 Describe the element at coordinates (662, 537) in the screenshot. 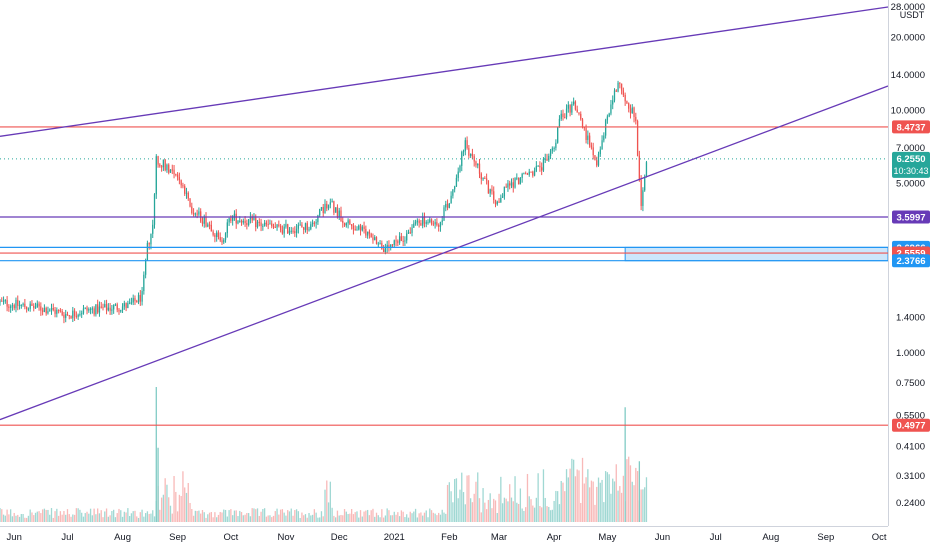

I see `time-tick-label: Jun` at that location.